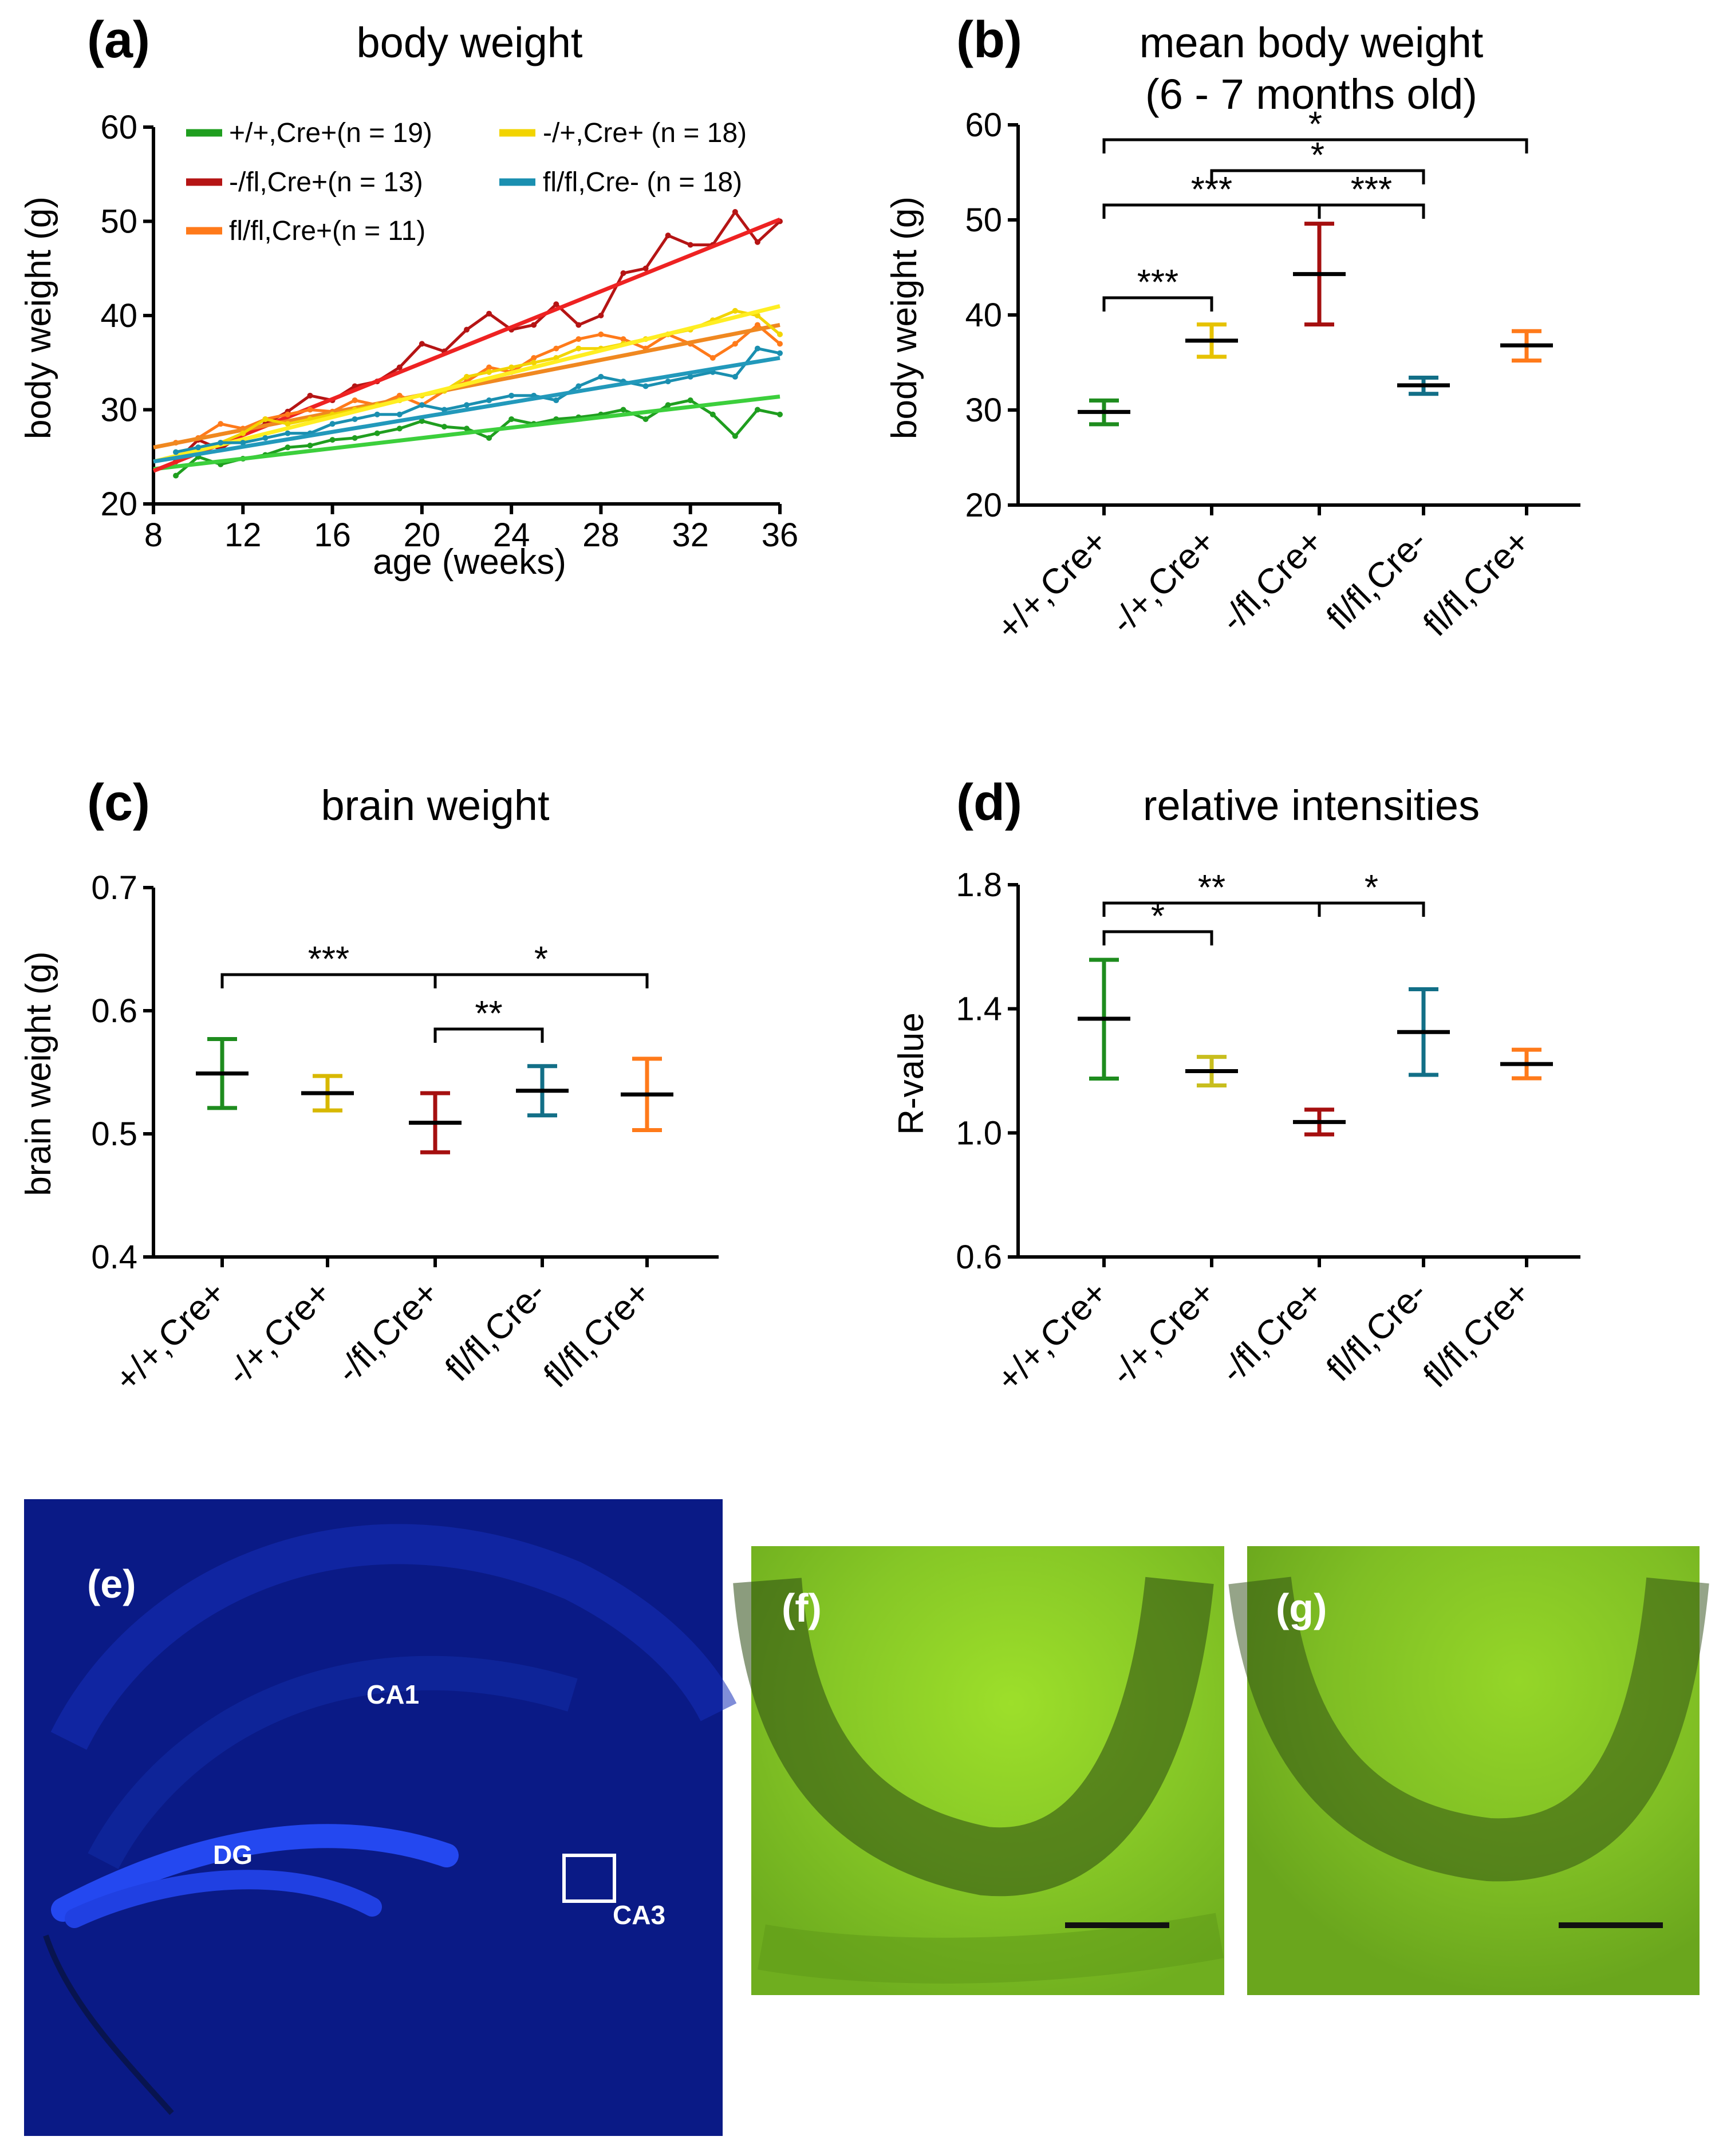  Describe the element at coordinates (114, 1257) in the screenshot. I see `y-tick-label: 0.4` at that location.